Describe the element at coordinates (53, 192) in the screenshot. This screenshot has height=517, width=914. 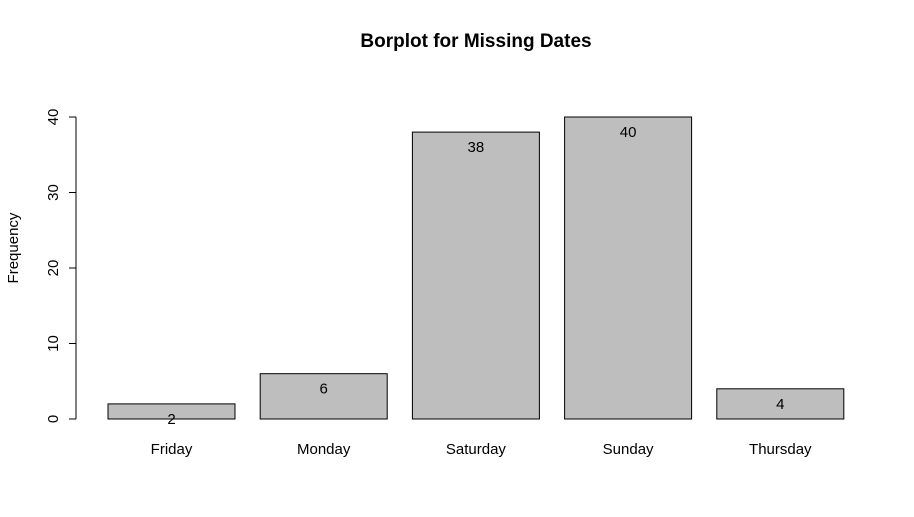
I see `y-tick-label: 30` at that location.